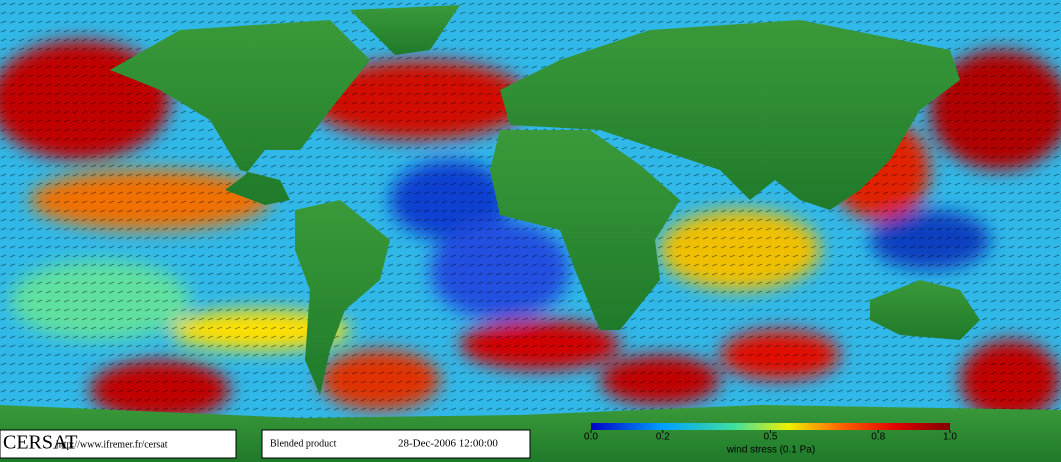  I want to click on colorbar, so click(770, 426).